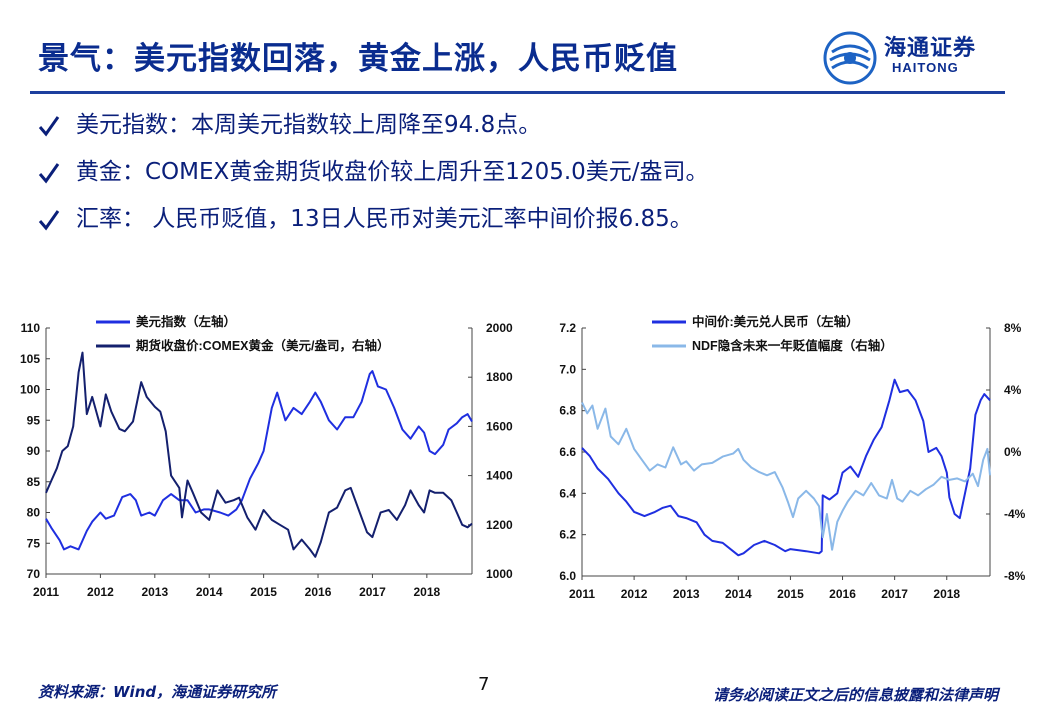 The height and width of the screenshot is (718, 1040). What do you see at coordinates (484, 684) in the screenshot?
I see `page-number: 7` at bounding box center [484, 684].